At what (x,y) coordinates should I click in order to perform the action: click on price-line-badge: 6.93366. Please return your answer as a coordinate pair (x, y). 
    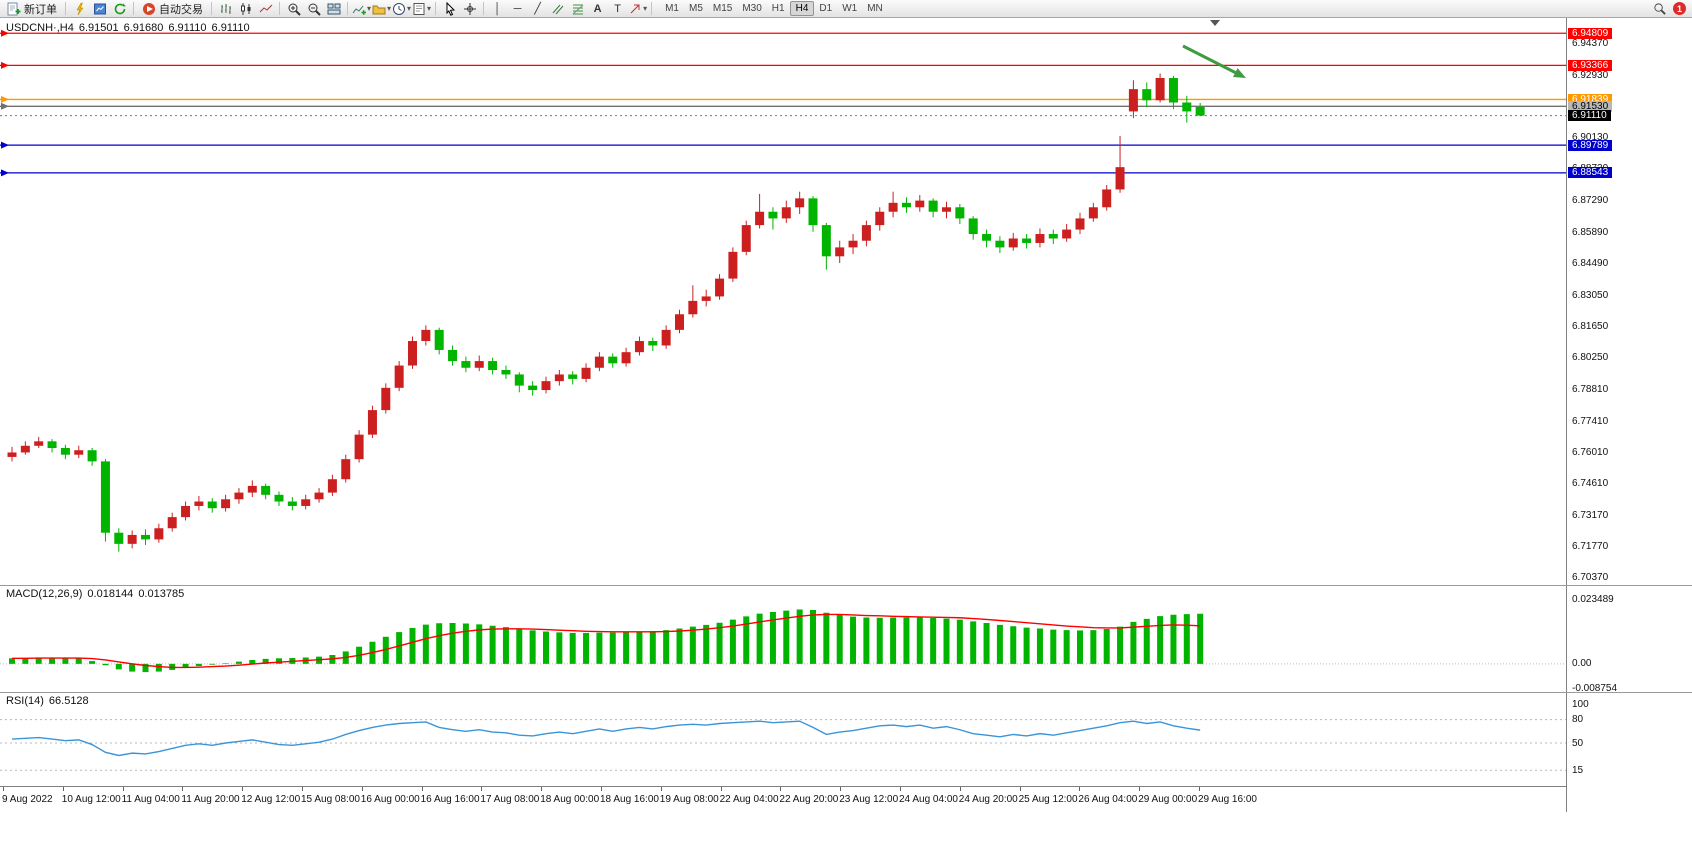
    Looking at the image, I should click on (1590, 65).